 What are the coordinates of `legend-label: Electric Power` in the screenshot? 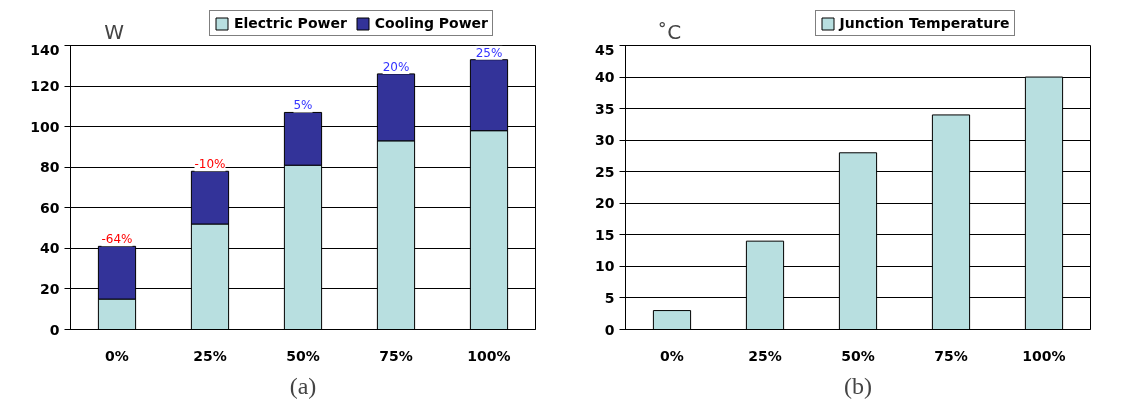 It's located at (290, 23).